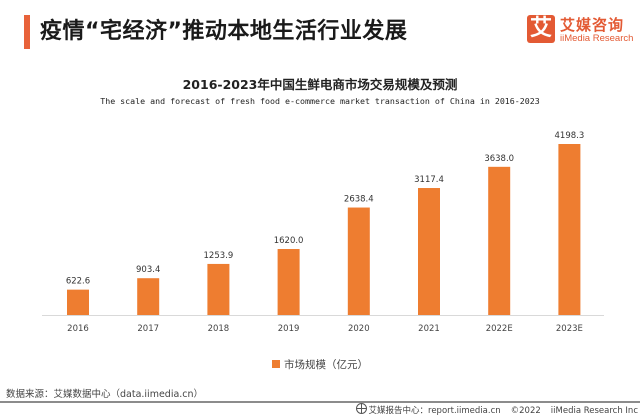 Image resolution: width=640 pixels, height=416 pixels. I want to click on data-label-2017: 903.4, so click(148, 270).